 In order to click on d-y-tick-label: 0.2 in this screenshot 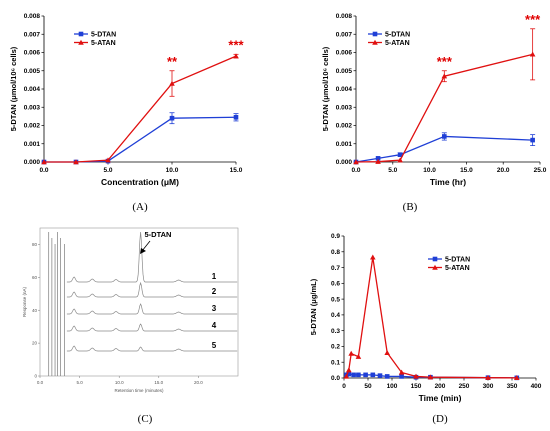, I will do `click(335, 347)`.